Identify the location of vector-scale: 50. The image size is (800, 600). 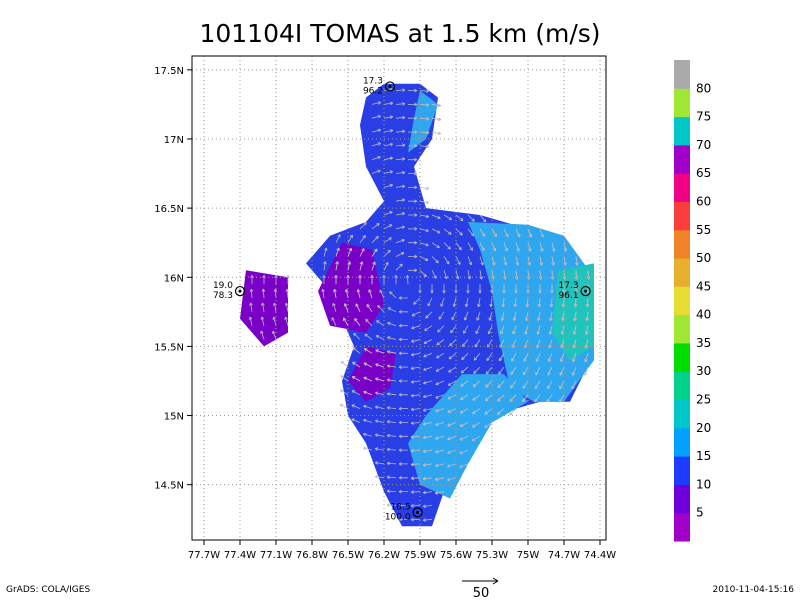
(480, 588).